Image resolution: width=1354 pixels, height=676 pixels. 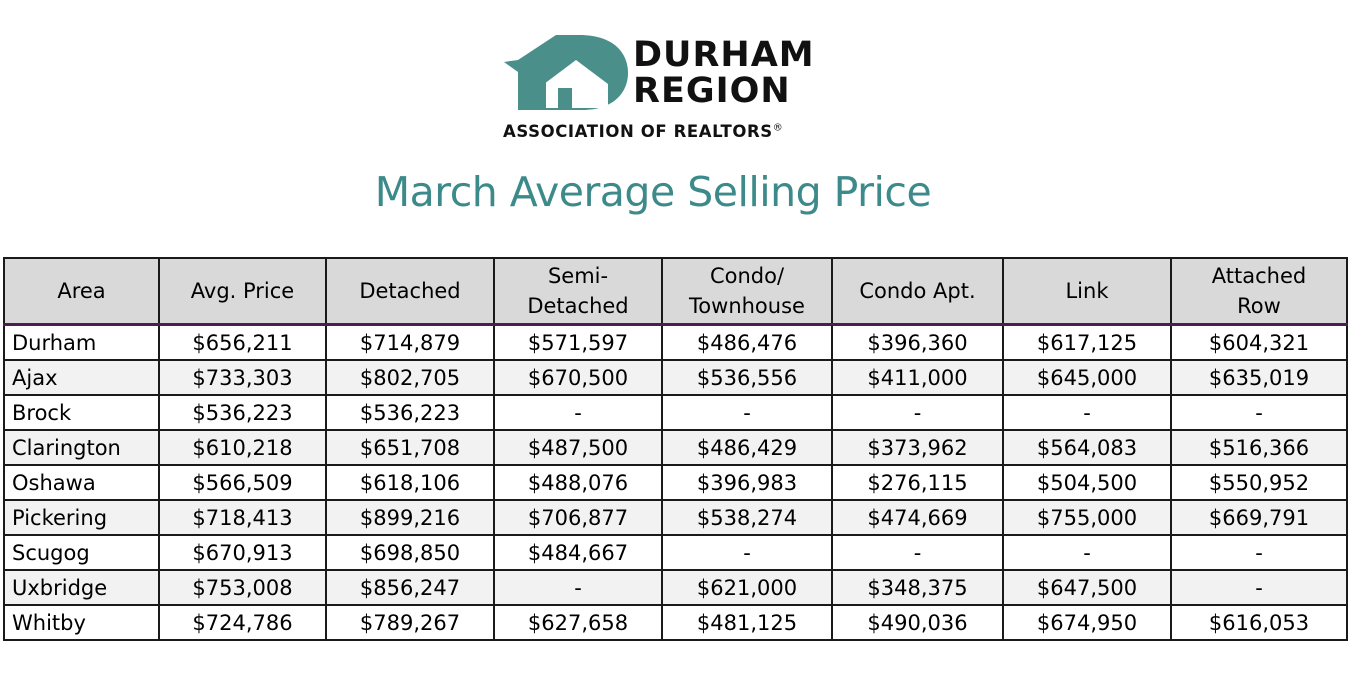 I want to click on area-cell: Whitby, so click(x=81, y=622).